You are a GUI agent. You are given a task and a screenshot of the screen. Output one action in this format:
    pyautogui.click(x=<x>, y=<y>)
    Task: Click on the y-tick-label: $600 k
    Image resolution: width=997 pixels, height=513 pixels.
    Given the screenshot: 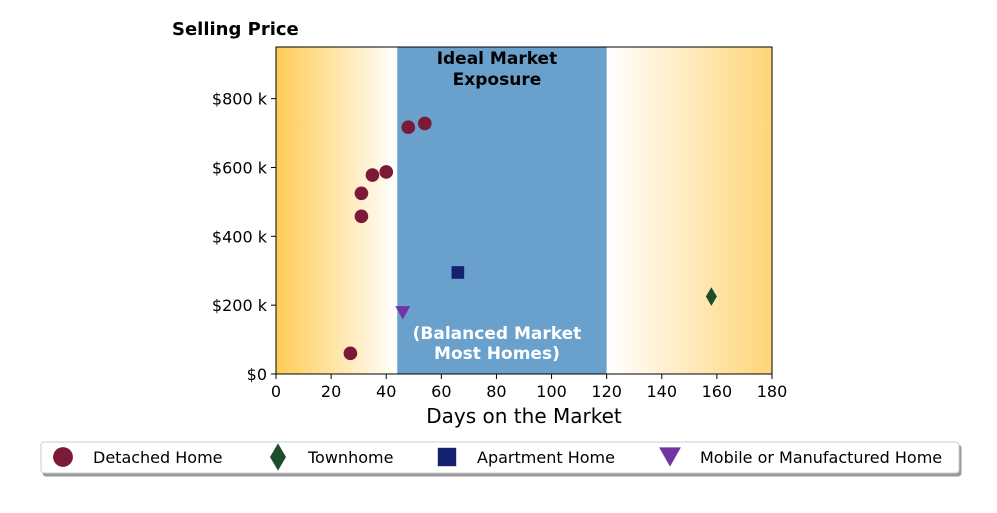 What is the action you would take?
    pyautogui.click(x=240, y=167)
    